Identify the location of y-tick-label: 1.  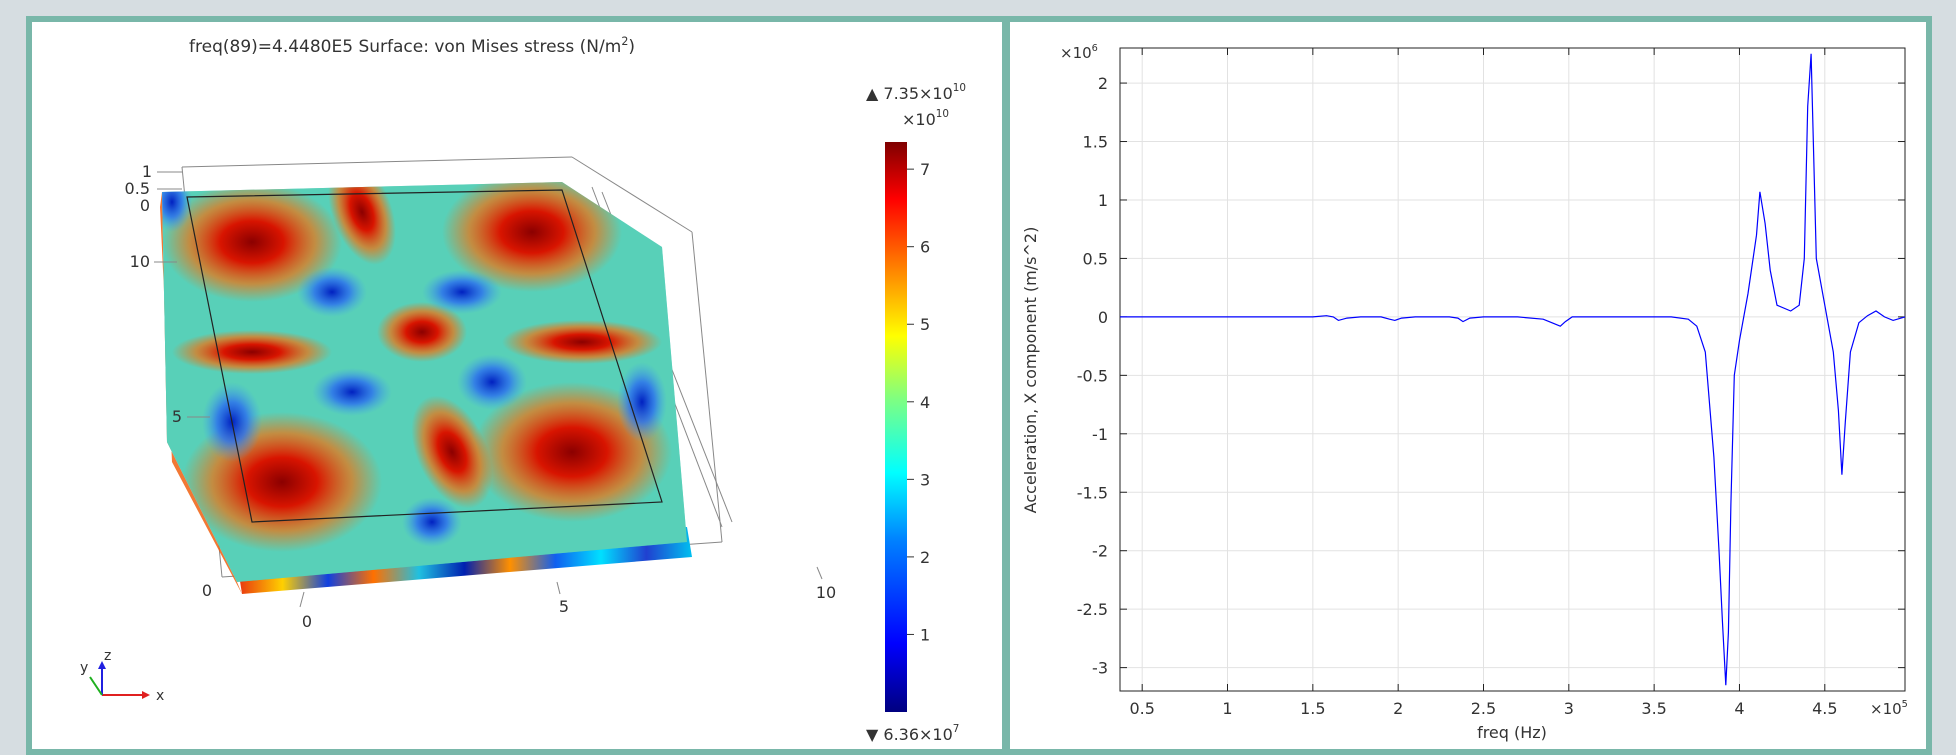
(1103, 200).